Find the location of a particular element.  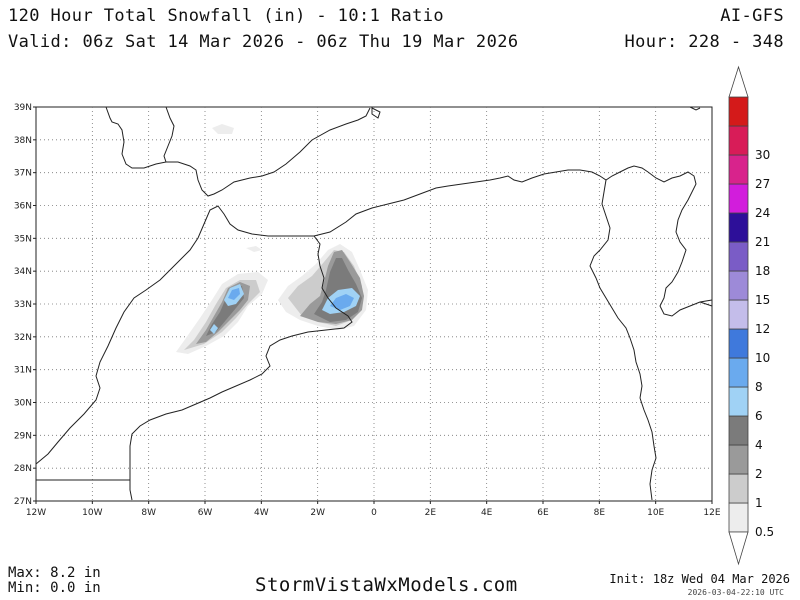

lon-tick-label: 4W is located at coordinates (261, 513).